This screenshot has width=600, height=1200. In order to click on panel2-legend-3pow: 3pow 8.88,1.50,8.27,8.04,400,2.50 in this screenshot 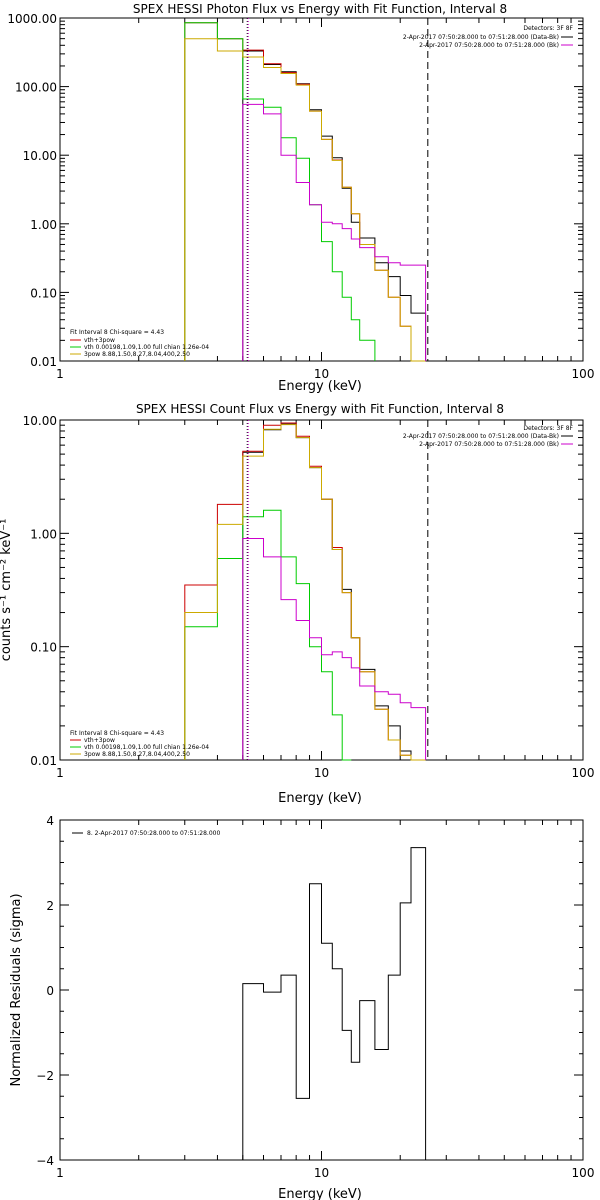, I will do `click(137, 754)`.